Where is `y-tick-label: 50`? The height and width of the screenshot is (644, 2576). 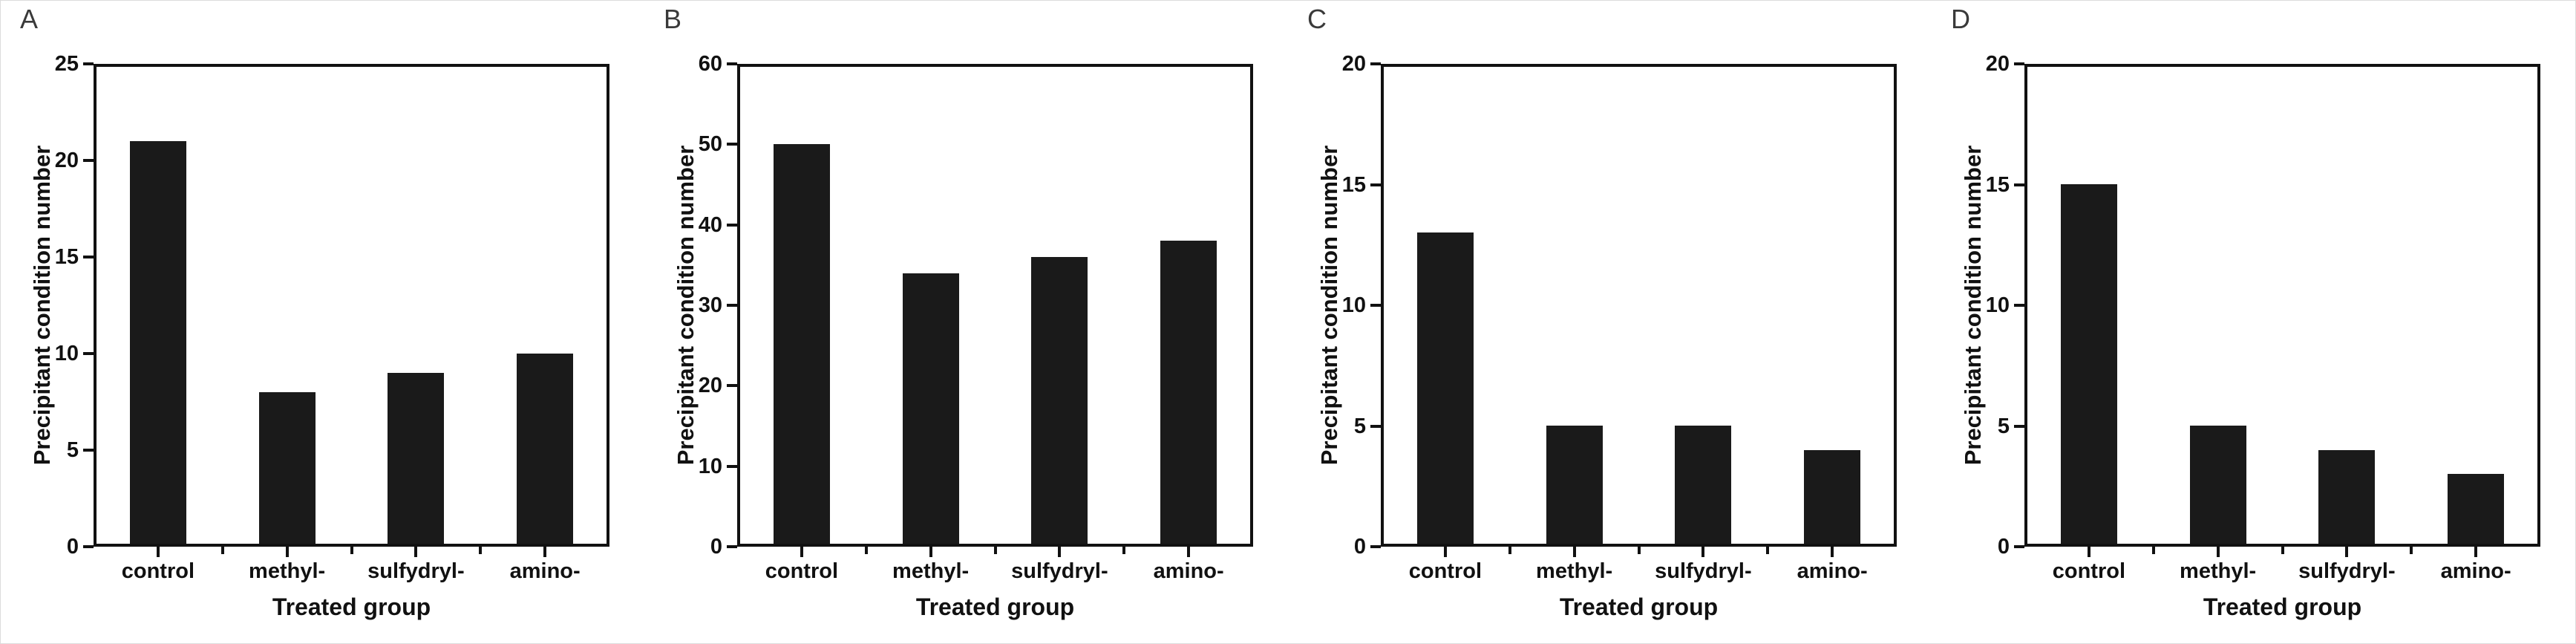 y-tick-label: 50 is located at coordinates (710, 145).